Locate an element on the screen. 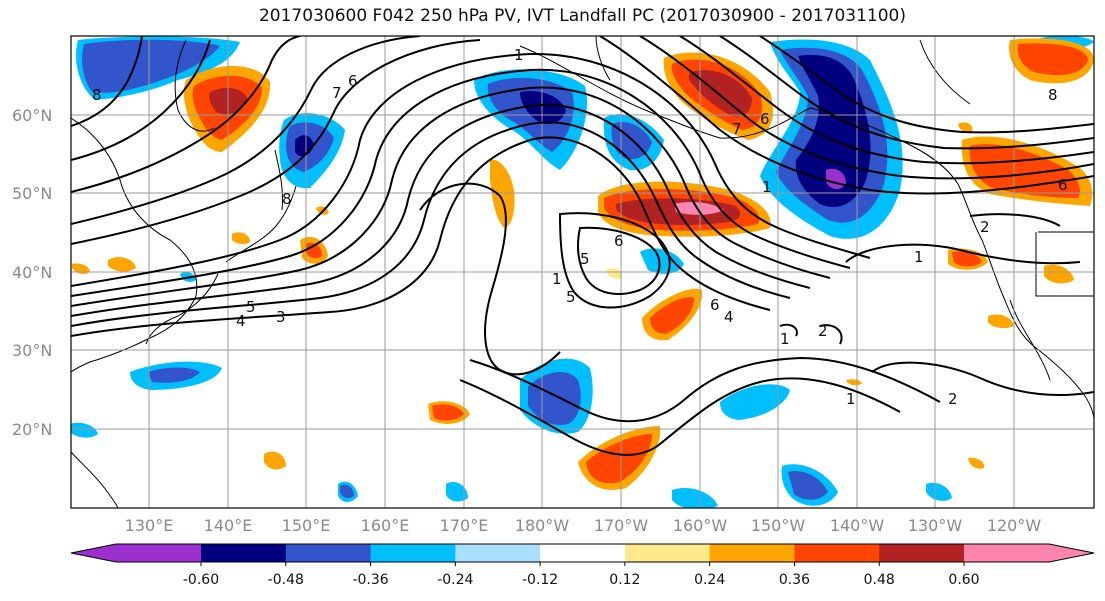 This screenshot has height=601, width=1105. lat-label-40n: 40°N is located at coordinates (32, 272).